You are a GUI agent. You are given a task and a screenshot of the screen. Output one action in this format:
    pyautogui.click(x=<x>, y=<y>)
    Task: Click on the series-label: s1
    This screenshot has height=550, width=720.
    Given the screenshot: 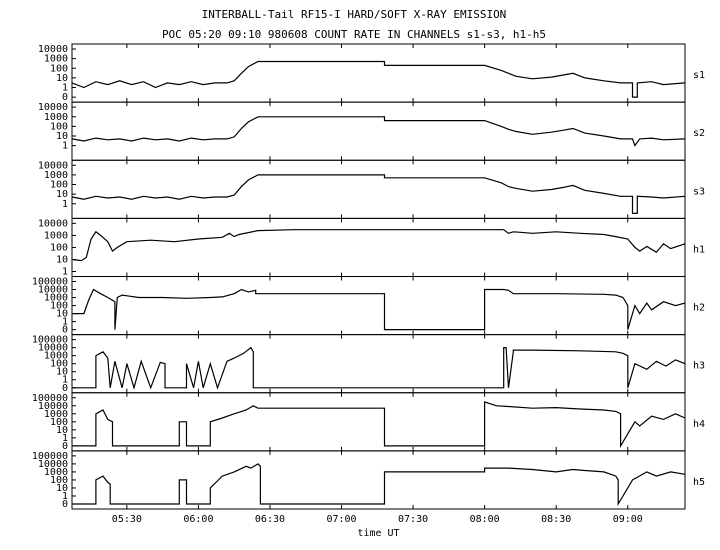 What is the action you would take?
    pyautogui.click(x=699, y=75)
    